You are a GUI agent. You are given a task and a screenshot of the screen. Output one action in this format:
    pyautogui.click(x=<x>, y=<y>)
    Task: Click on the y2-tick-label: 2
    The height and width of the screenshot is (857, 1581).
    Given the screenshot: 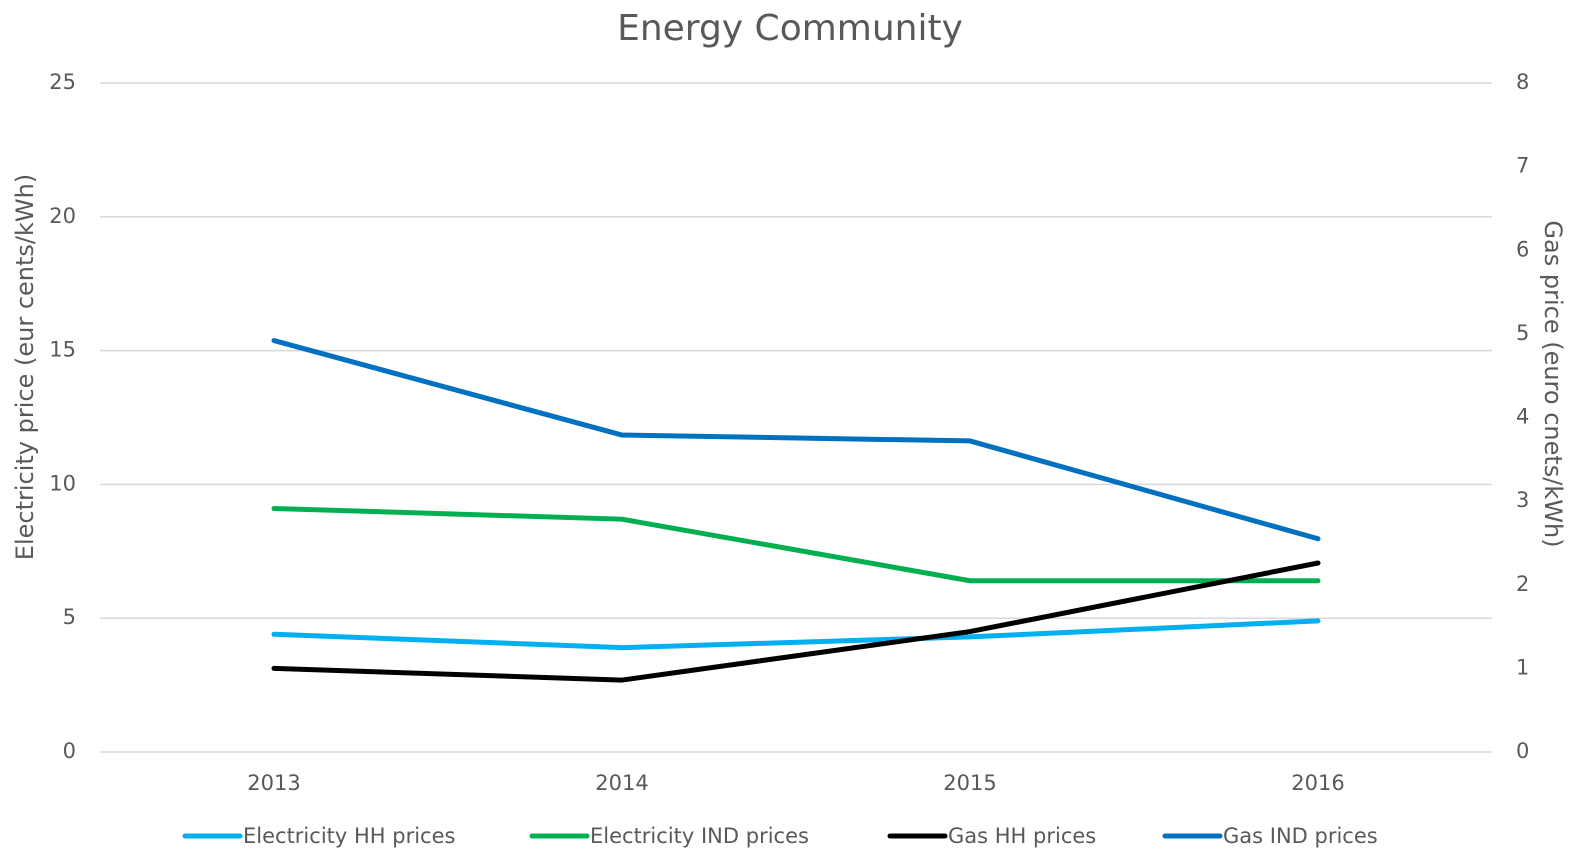 What is the action you would take?
    pyautogui.click(x=1522, y=584)
    